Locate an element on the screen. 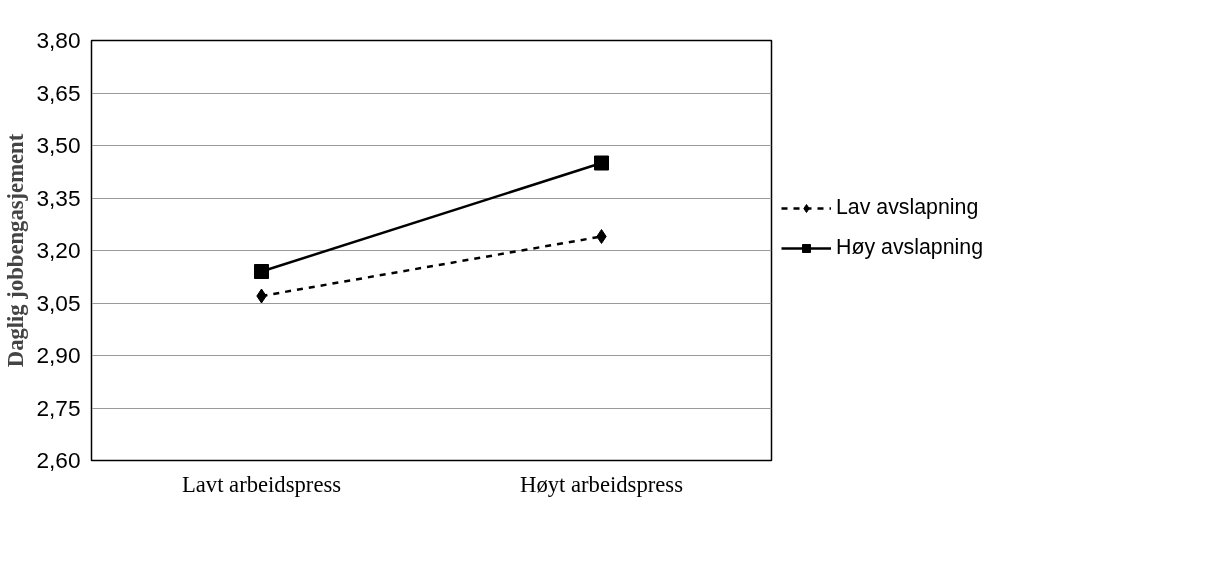 The width and height of the screenshot is (1211, 566). y-tick-label: 3,05 is located at coordinates (58, 302).